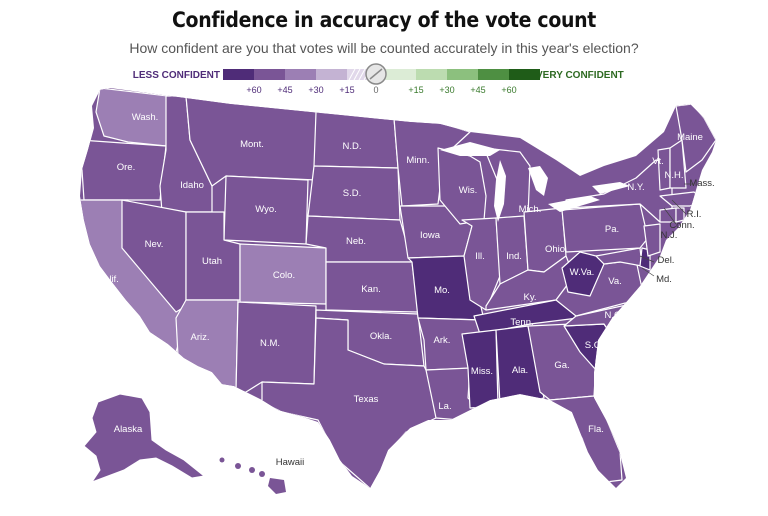  What do you see at coordinates (366, 399) in the screenshot?
I see `state-label: Texas` at bounding box center [366, 399].